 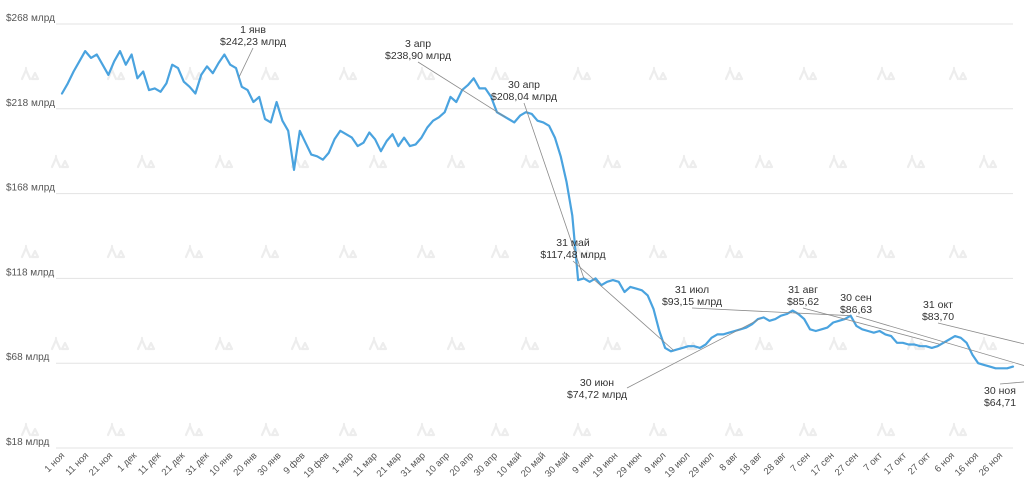 I want to click on annotation-value-label: $208,04 млрд, so click(x=524, y=97).